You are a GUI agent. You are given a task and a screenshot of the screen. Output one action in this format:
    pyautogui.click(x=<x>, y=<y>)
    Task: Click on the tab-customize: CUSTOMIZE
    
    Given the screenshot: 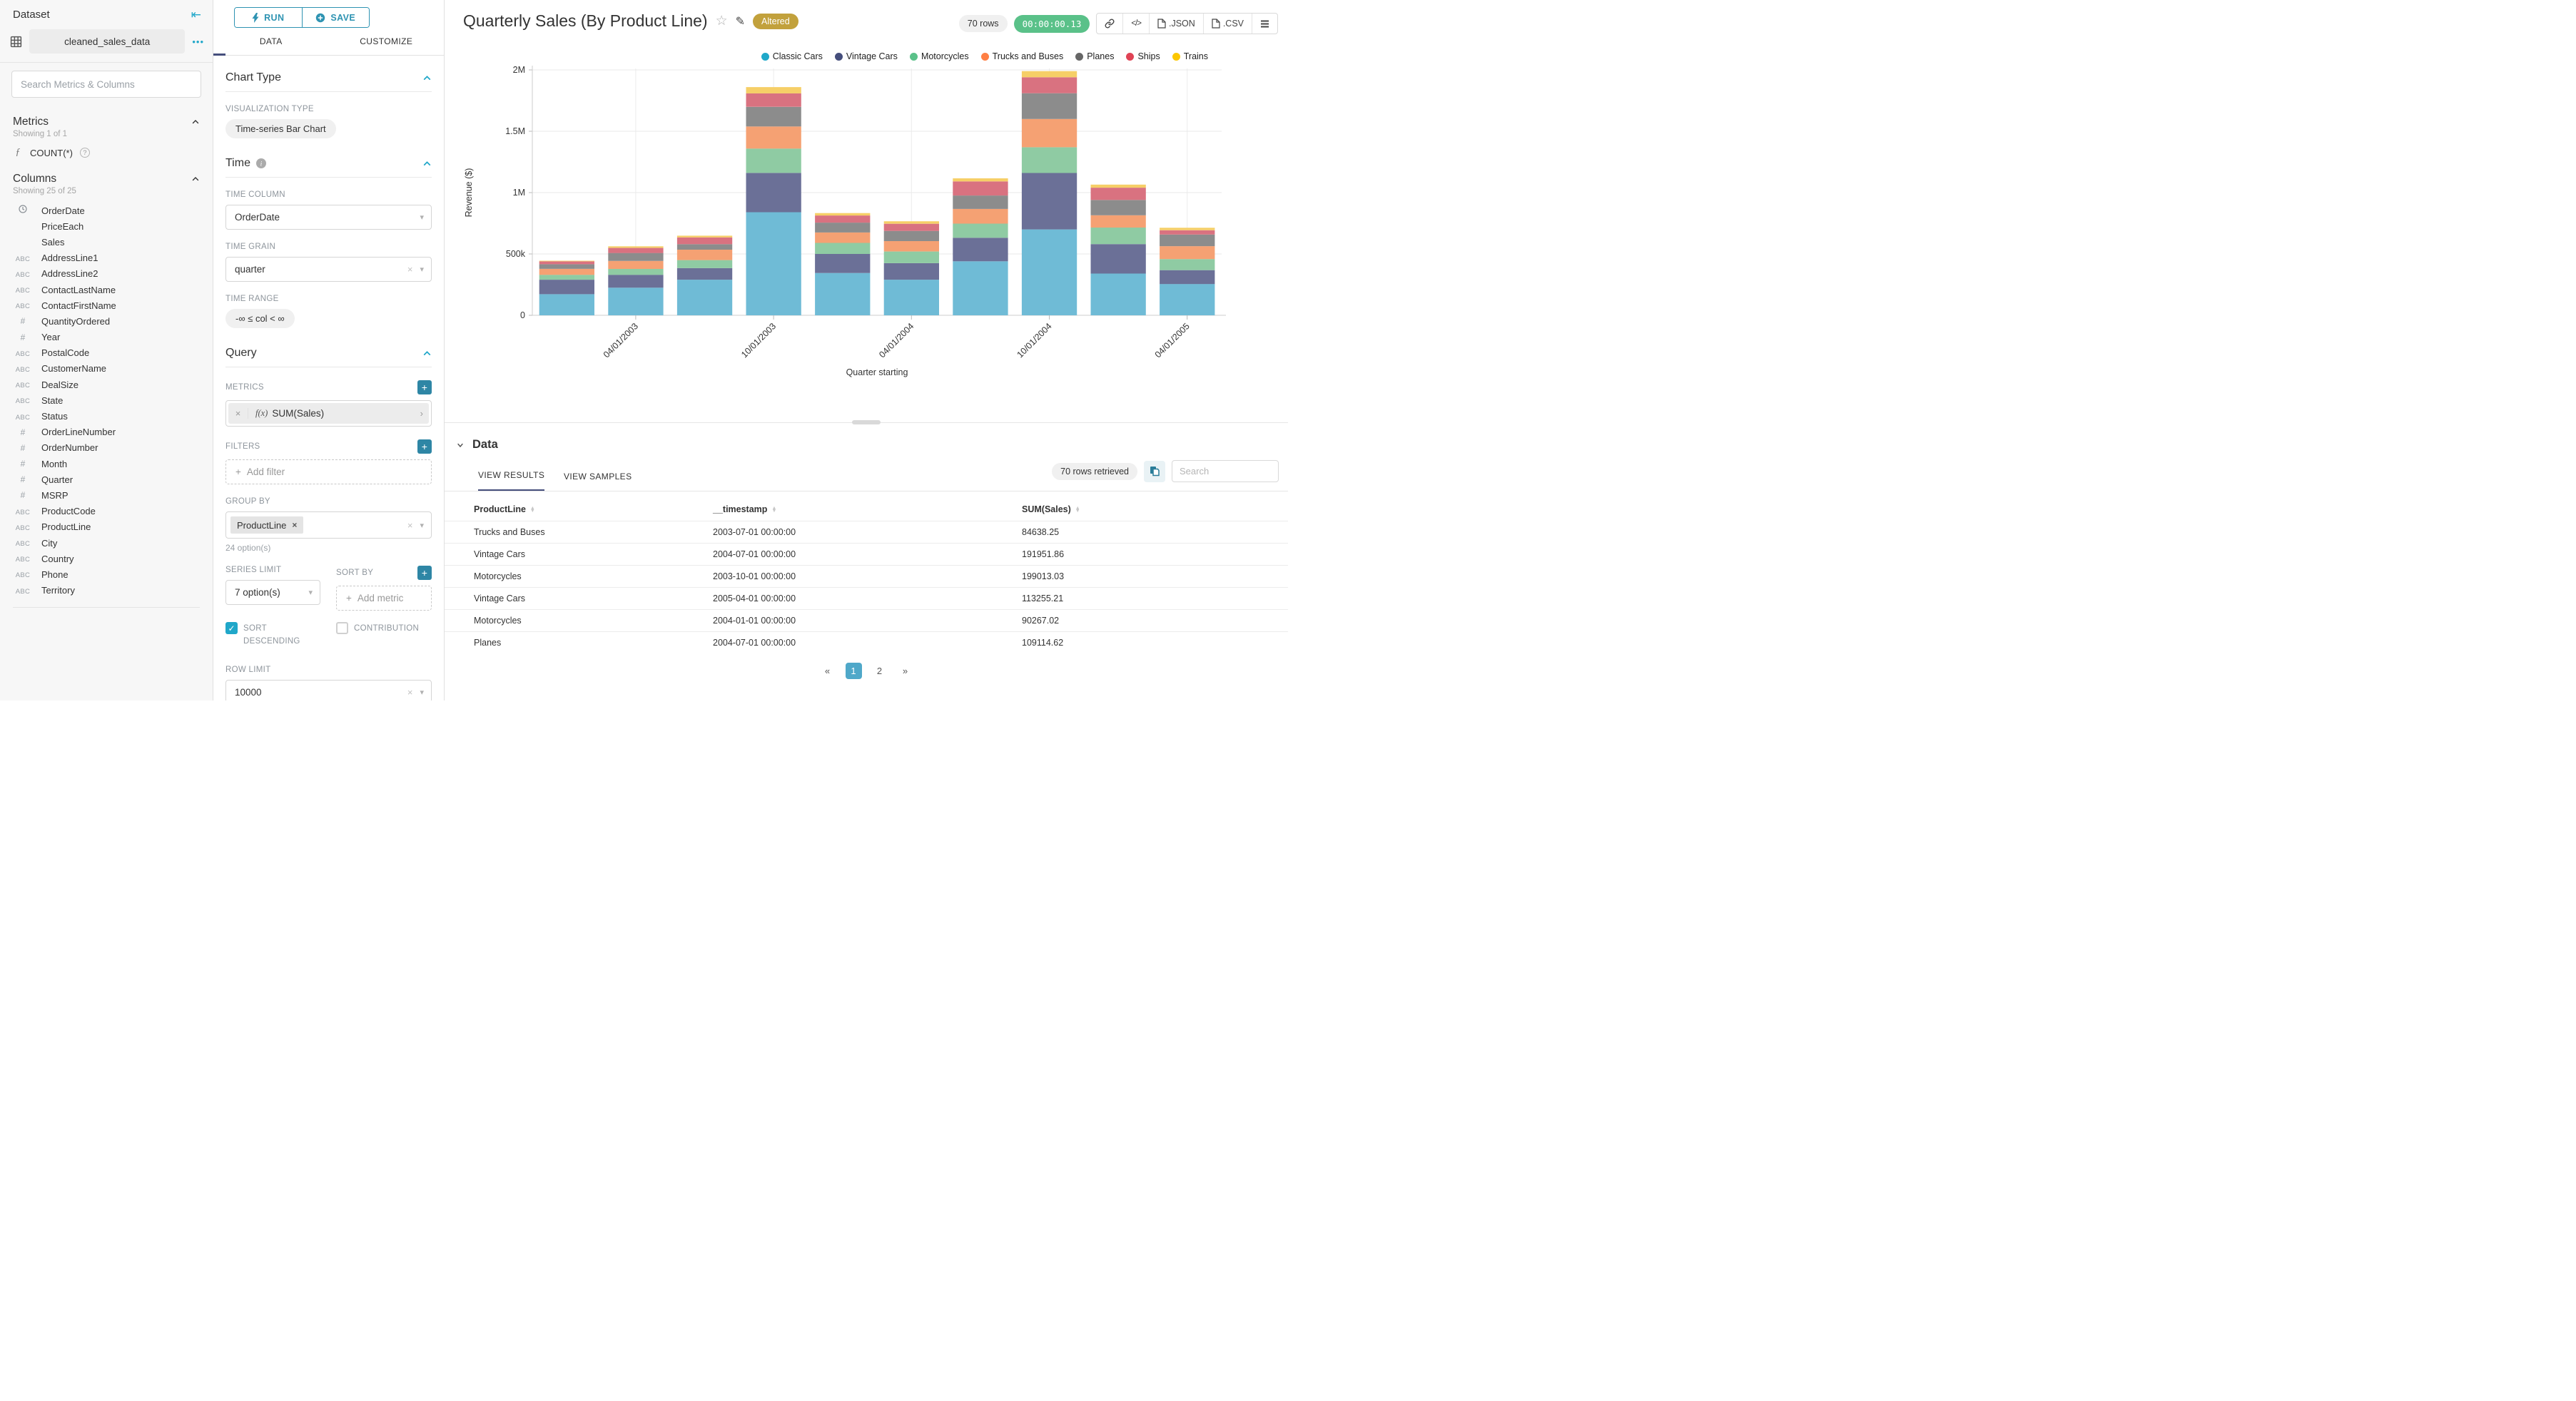 What is the action you would take?
    pyautogui.click(x=387, y=41)
    